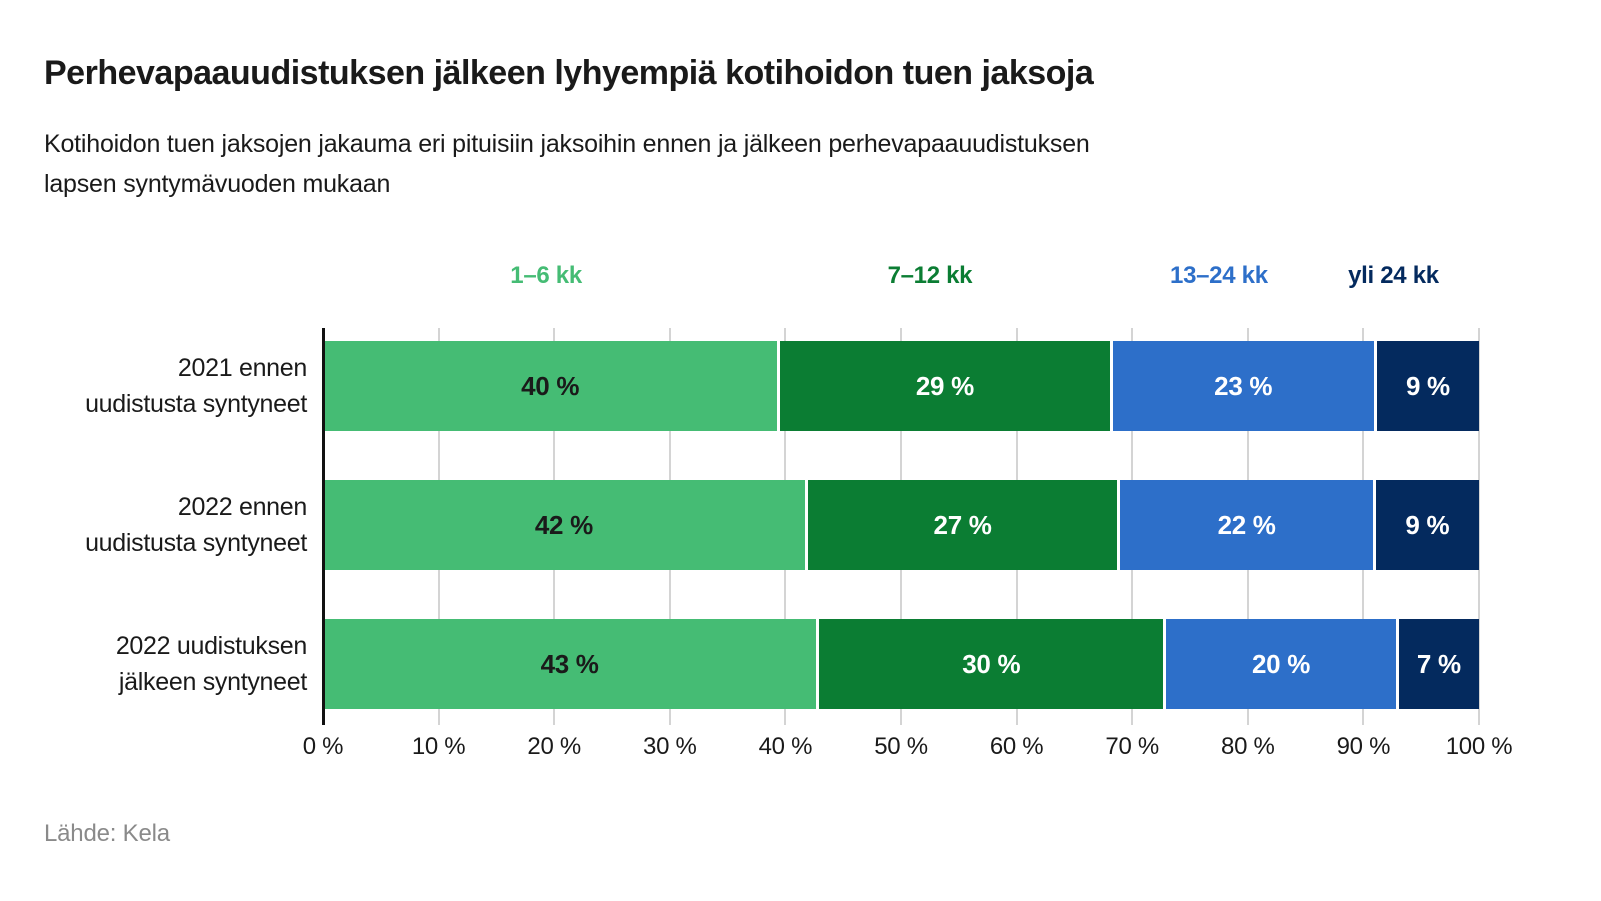 The image size is (1601, 901). I want to click on bar-value-label: 22 %, so click(1246, 524).